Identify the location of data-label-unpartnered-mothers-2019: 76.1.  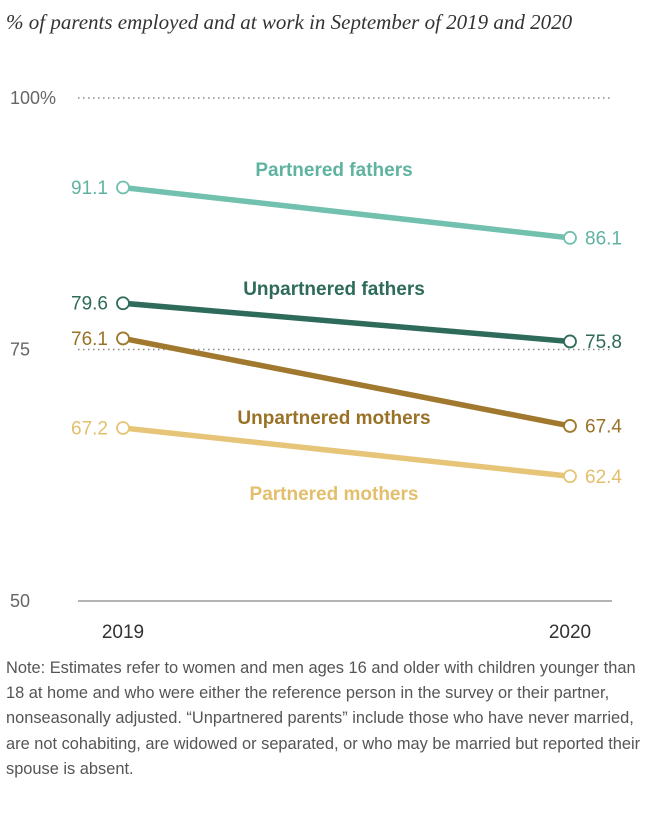
(89, 339).